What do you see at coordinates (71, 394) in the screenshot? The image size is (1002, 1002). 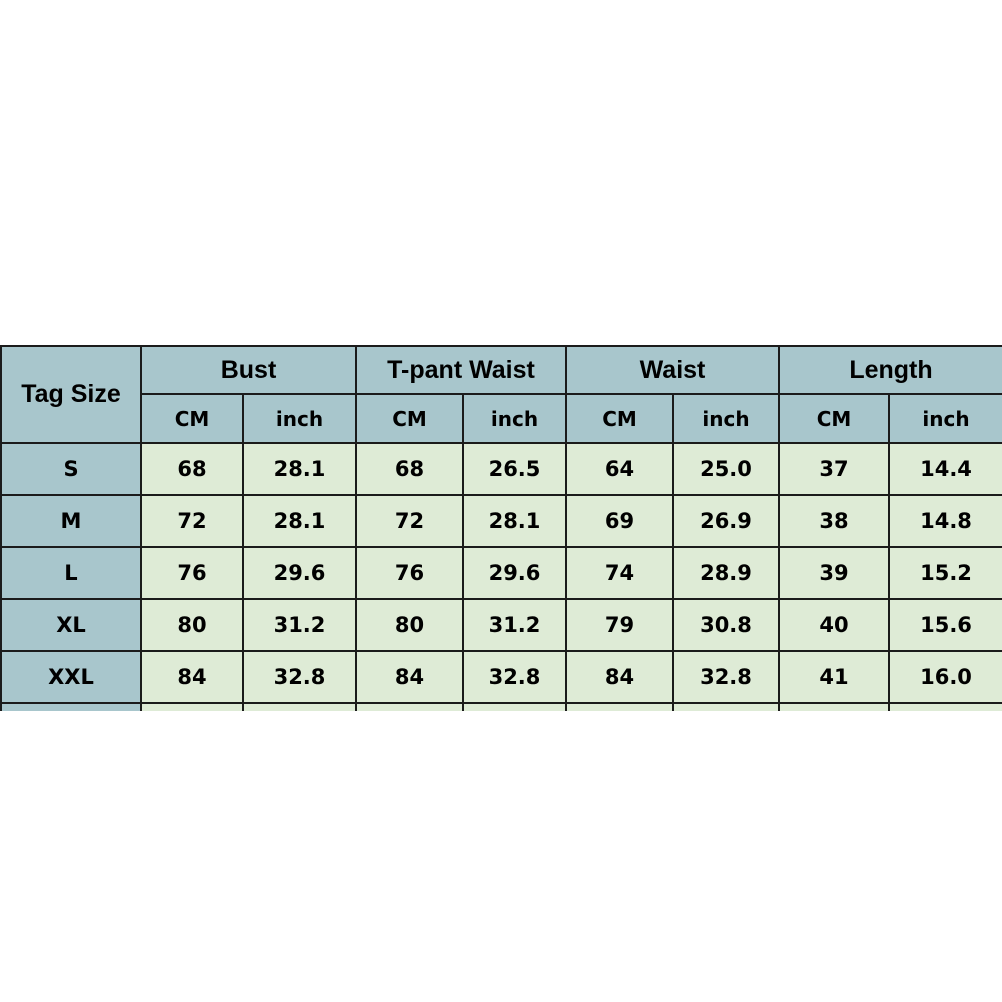 I see `corner-header-tag-size: Tag Size` at bounding box center [71, 394].